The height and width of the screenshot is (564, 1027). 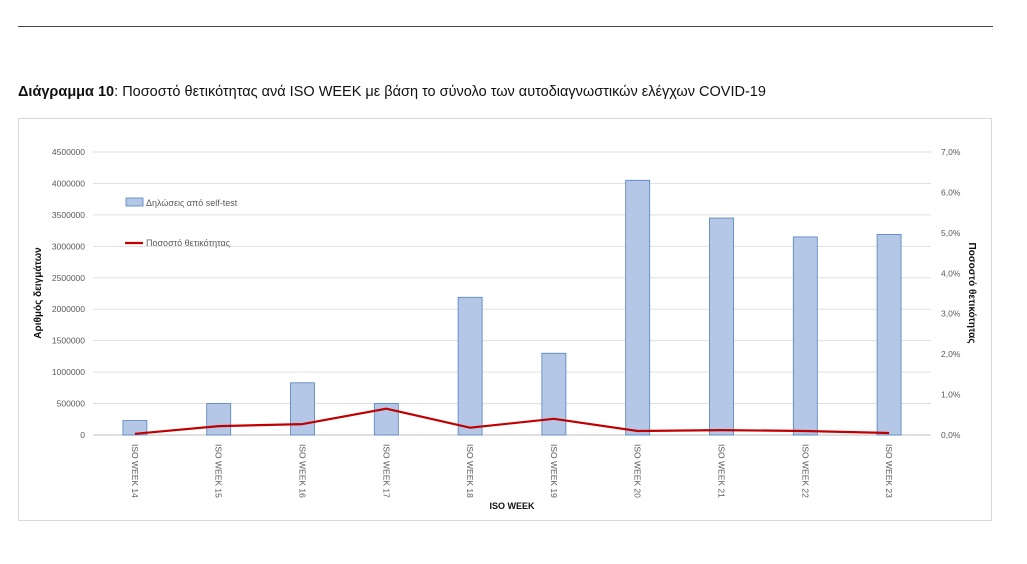 I want to click on y-tick-label: 1500000, so click(x=68, y=341).